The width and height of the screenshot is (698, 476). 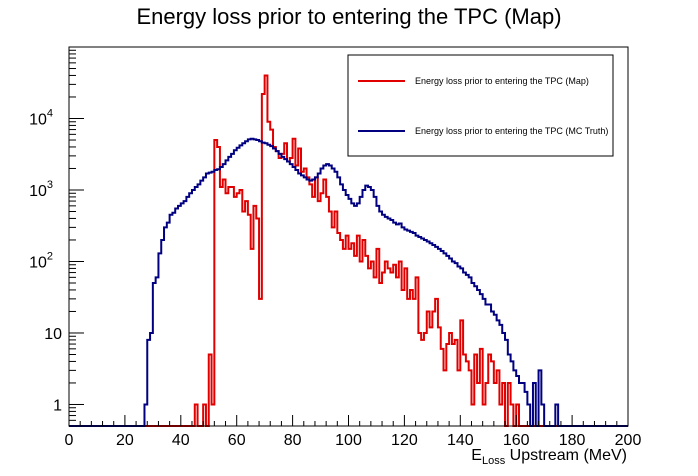 I want to click on x-tick-label: 160, so click(x=516, y=440).